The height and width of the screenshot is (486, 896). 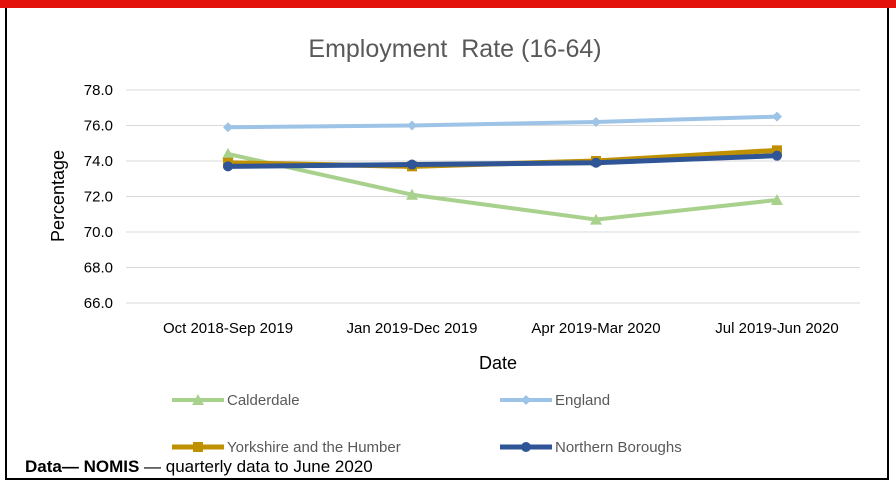 What do you see at coordinates (98, 232) in the screenshot?
I see `y-tick-label: 70.0` at bounding box center [98, 232].